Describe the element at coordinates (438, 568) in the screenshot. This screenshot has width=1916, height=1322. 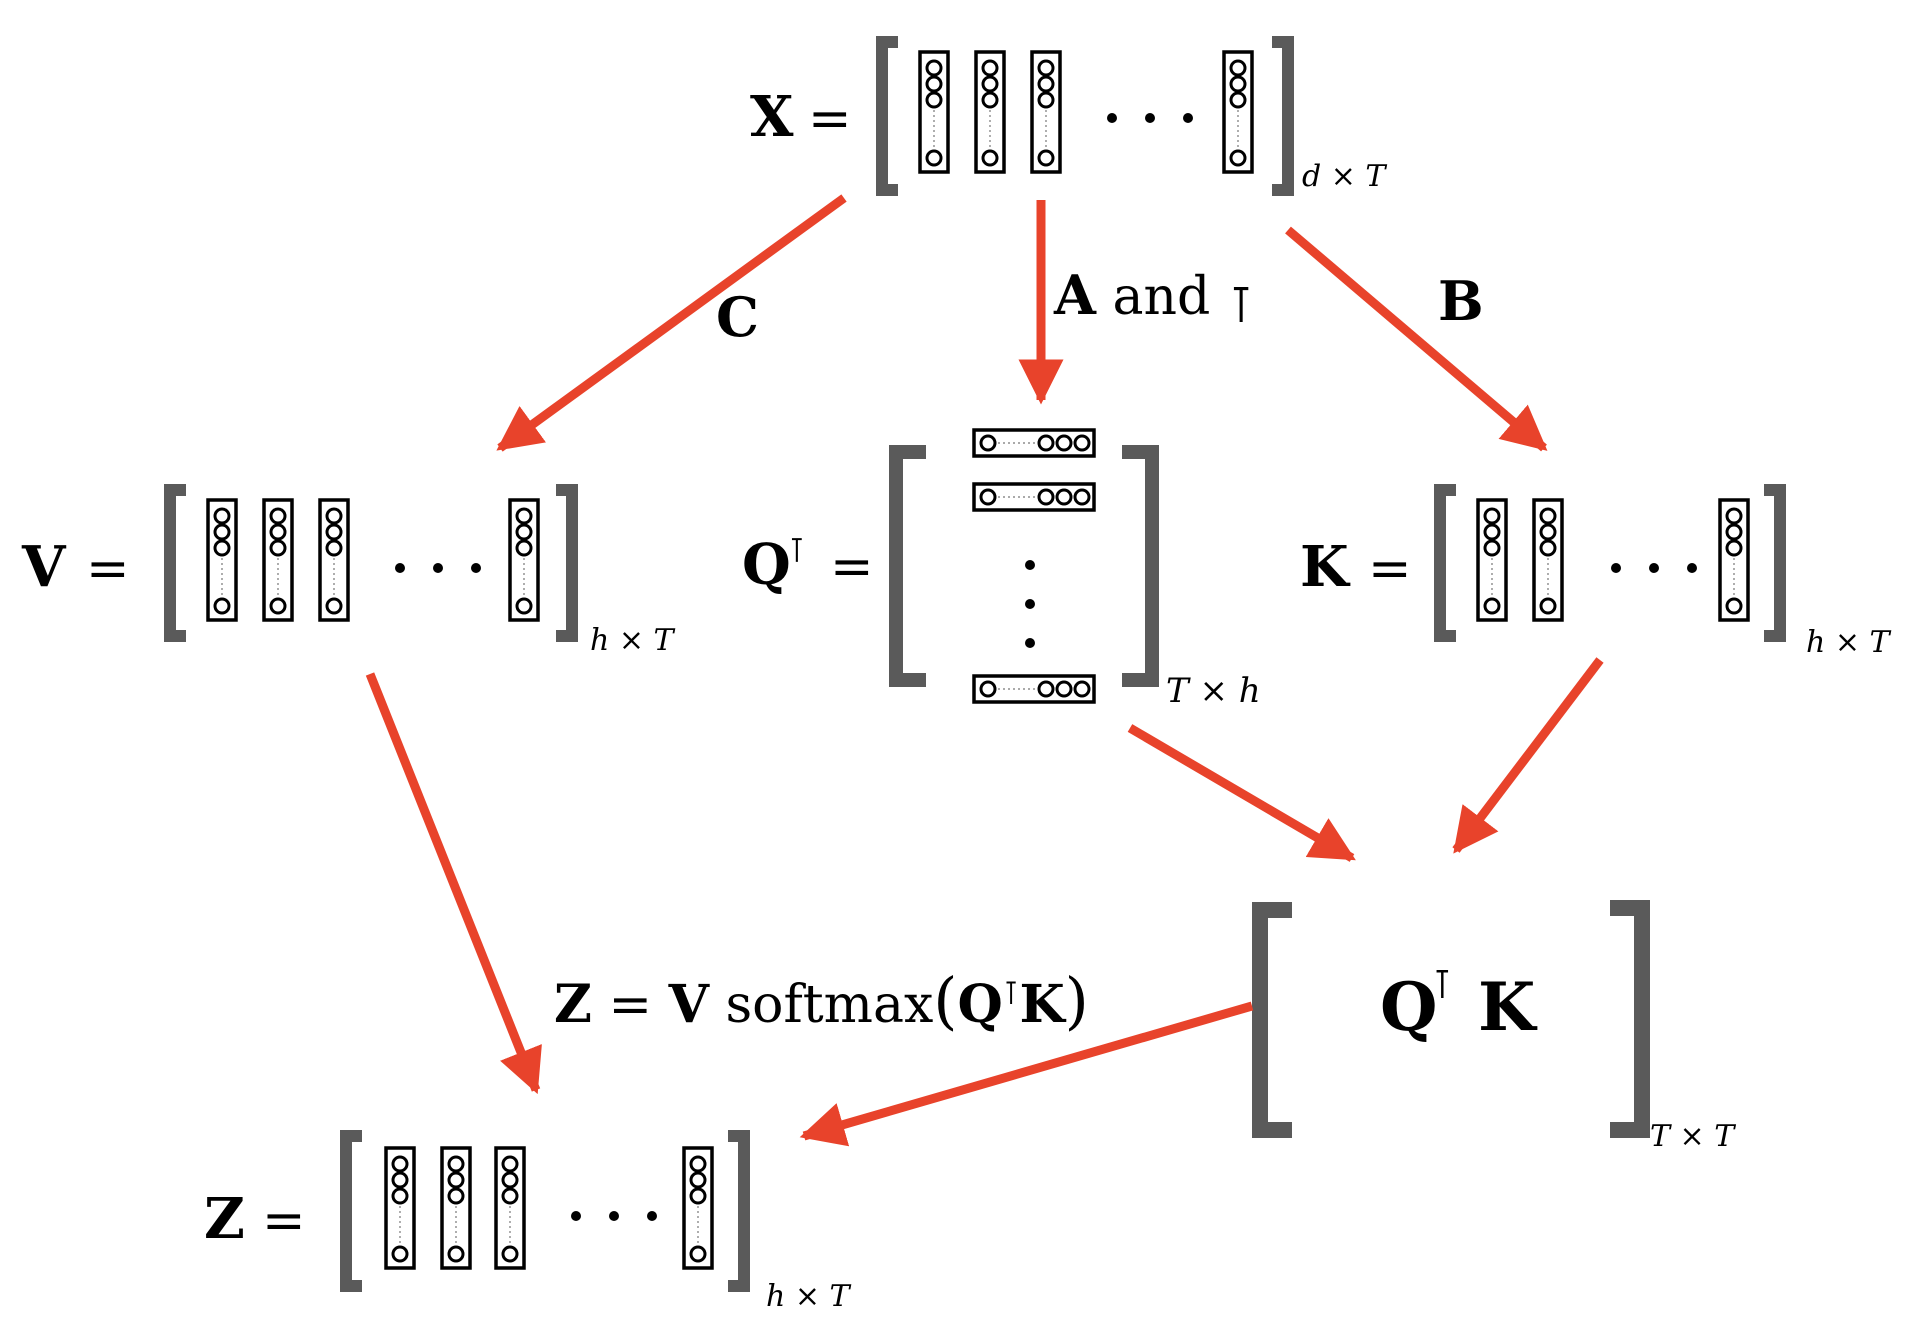
I see `v-ellipsis` at that location.